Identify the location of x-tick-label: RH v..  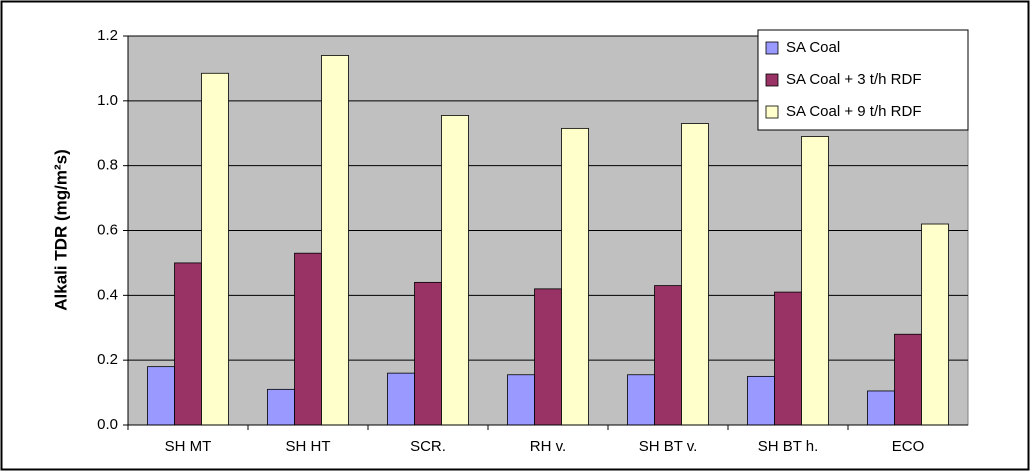
(548, 446).